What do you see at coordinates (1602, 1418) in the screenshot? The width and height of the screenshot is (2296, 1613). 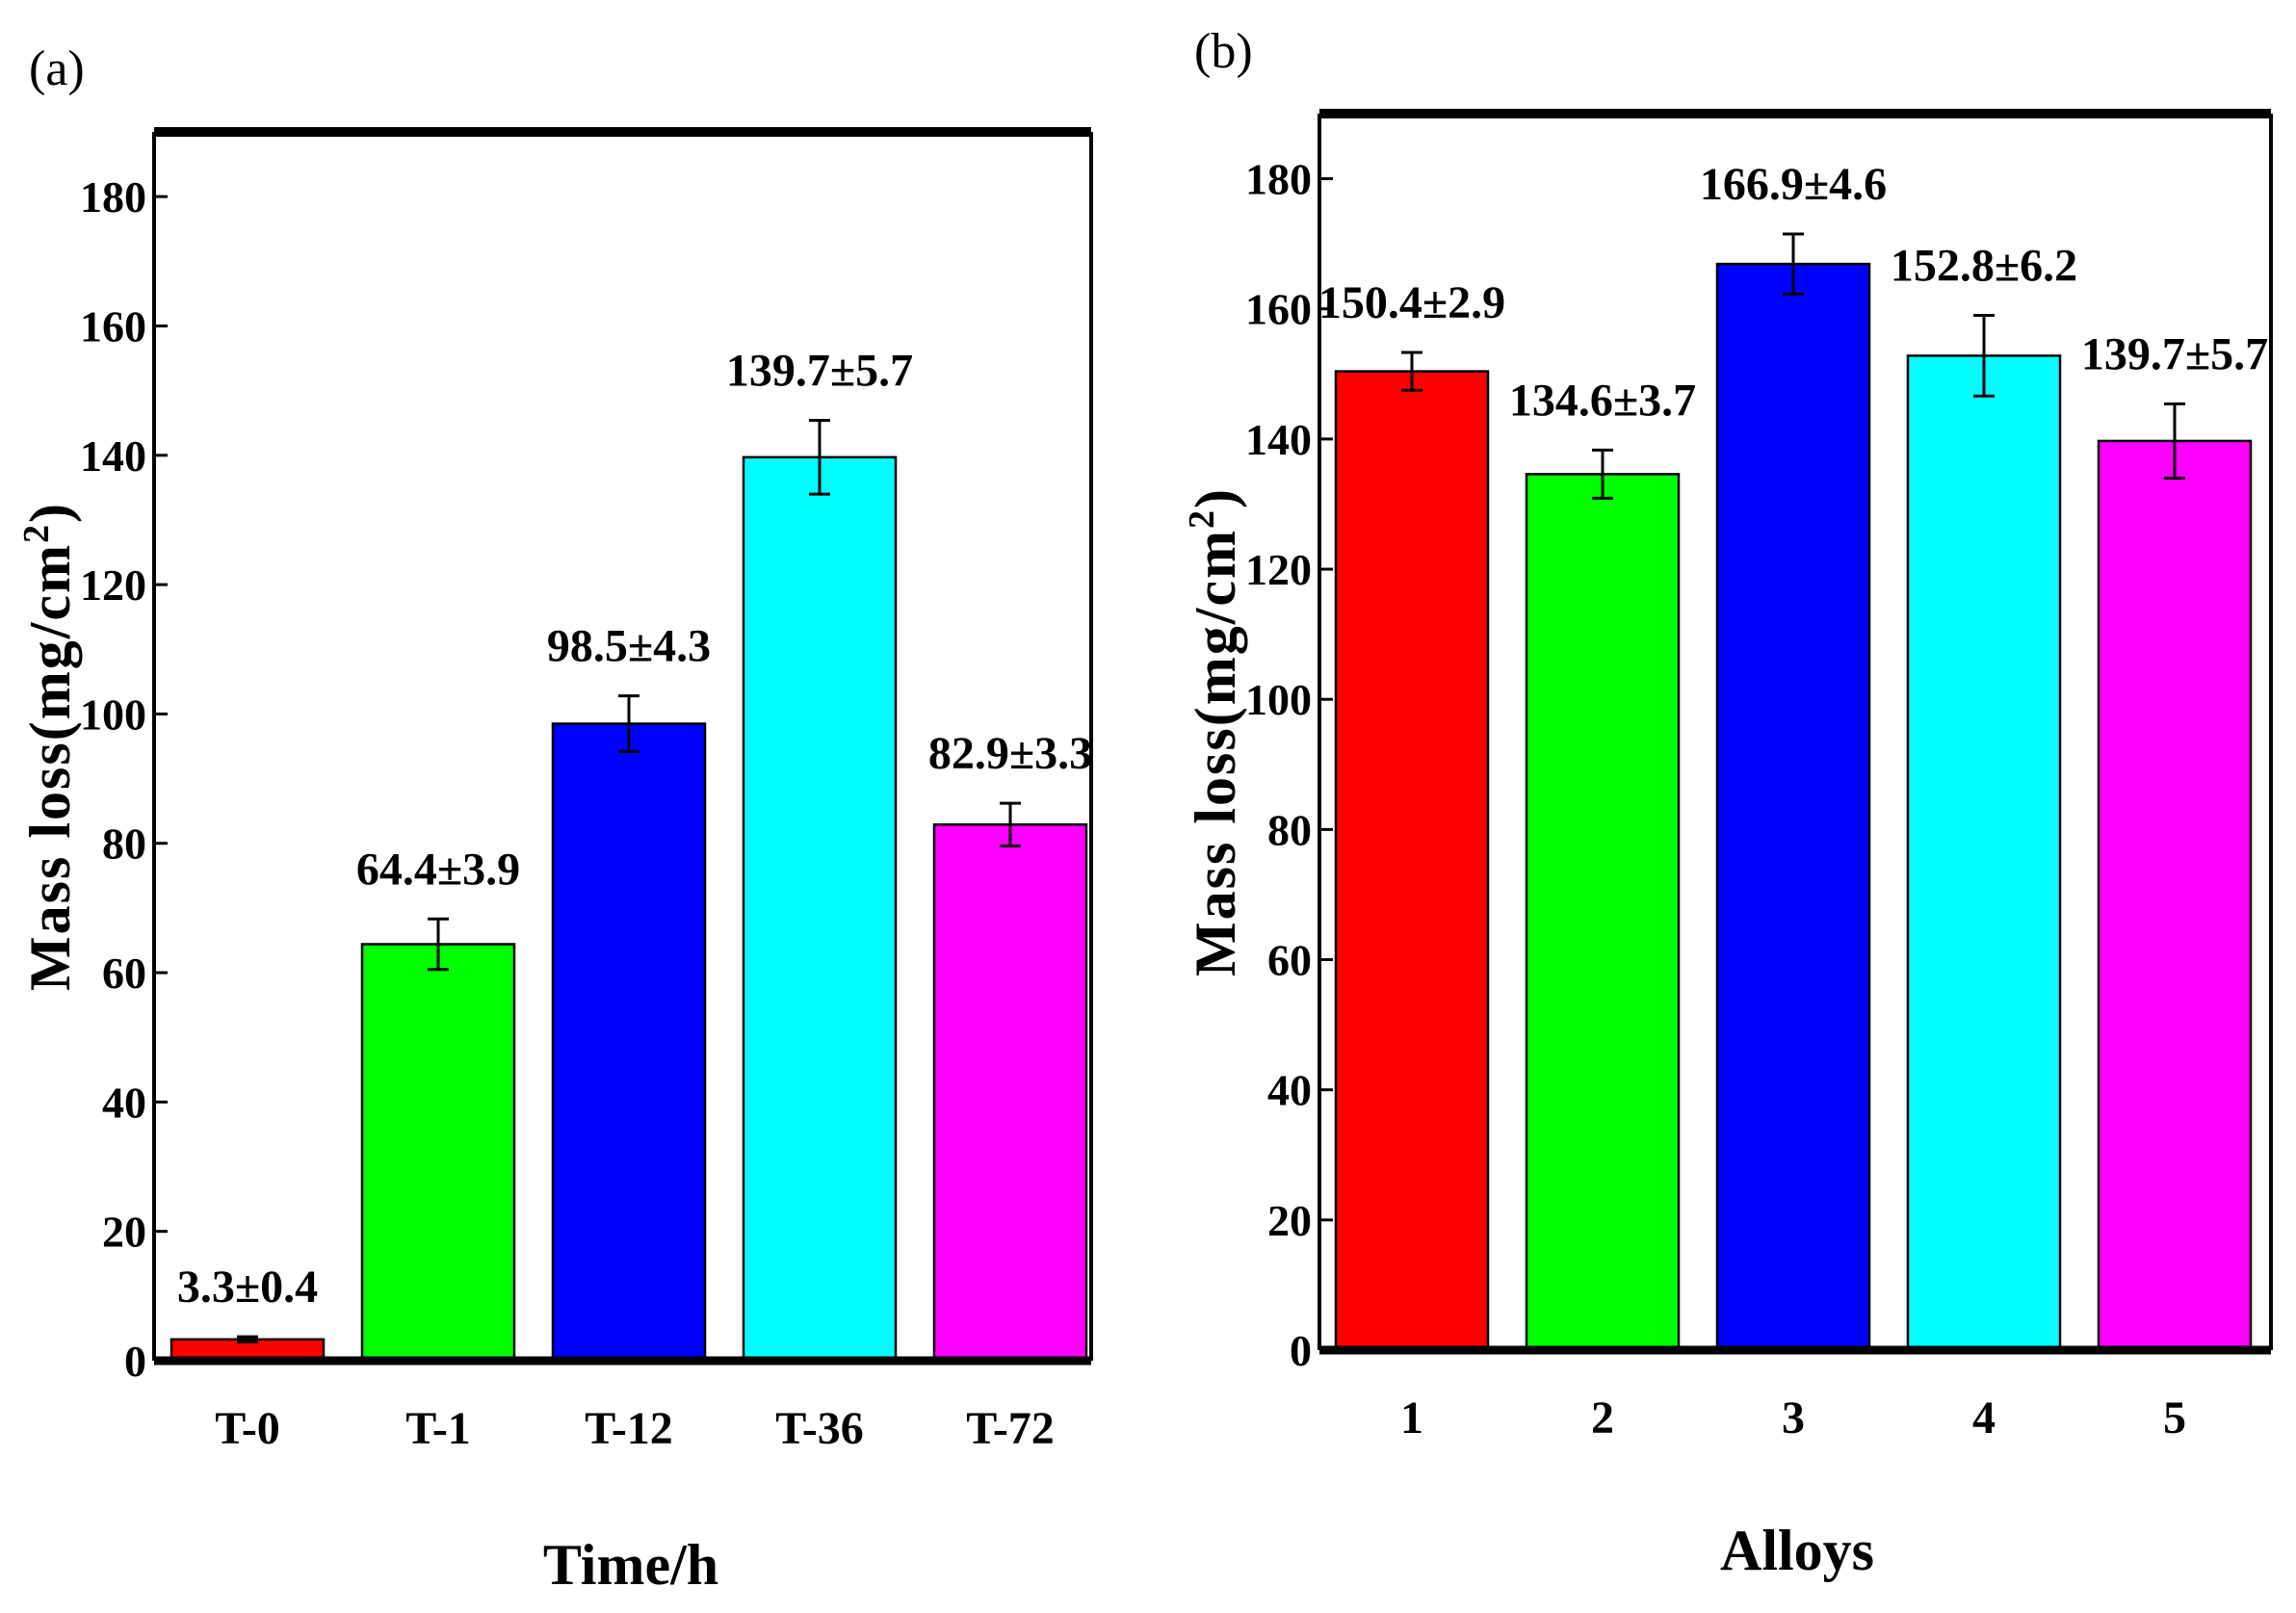 I see `x-tick-label-2: 2` at bounding box center [1602, 1418].